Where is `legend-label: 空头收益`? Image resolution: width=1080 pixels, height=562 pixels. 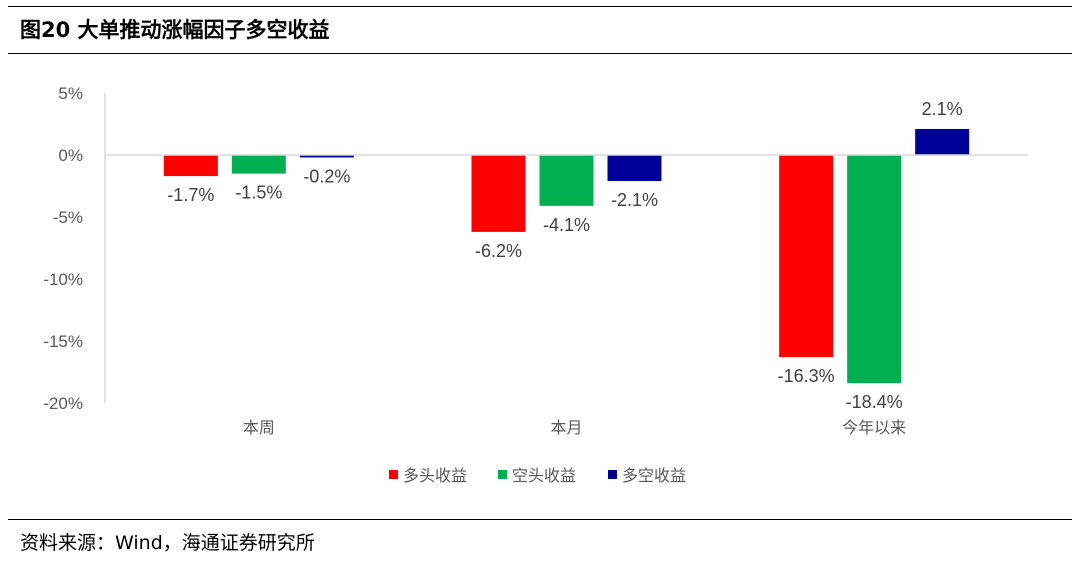 legend-label: 空头收益 is located at coordinates (544, 475).